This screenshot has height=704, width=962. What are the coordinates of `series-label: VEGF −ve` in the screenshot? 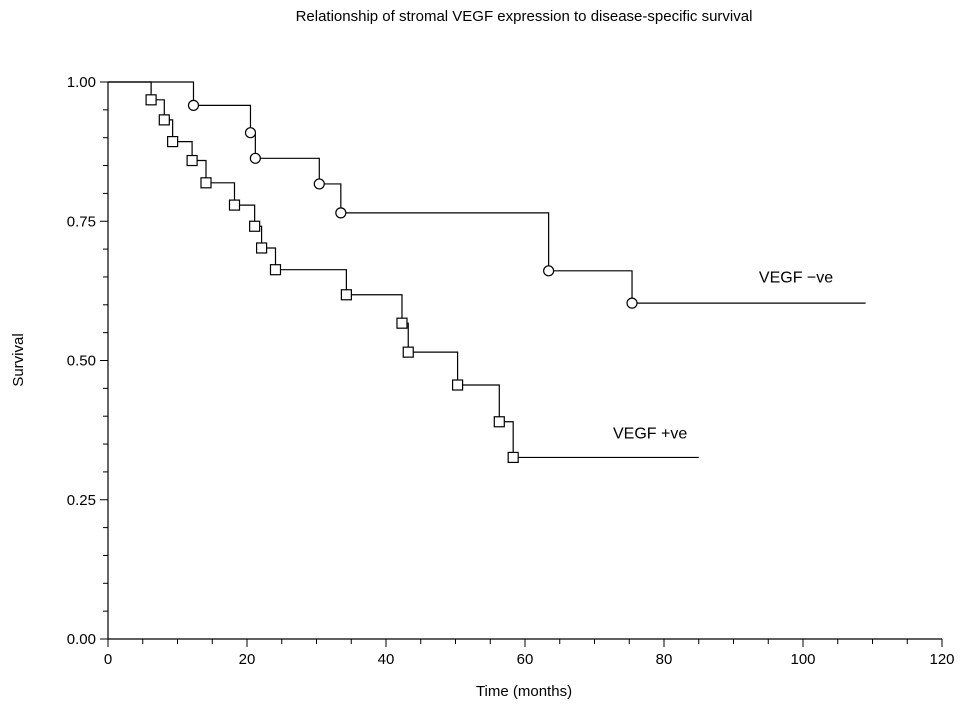 It's located at (796, 278).